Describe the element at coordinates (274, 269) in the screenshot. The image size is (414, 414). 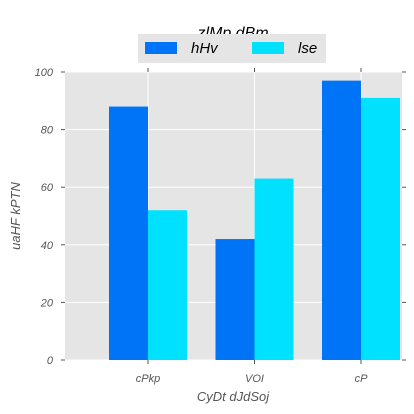
I see `bar-lse-voi` at that location.